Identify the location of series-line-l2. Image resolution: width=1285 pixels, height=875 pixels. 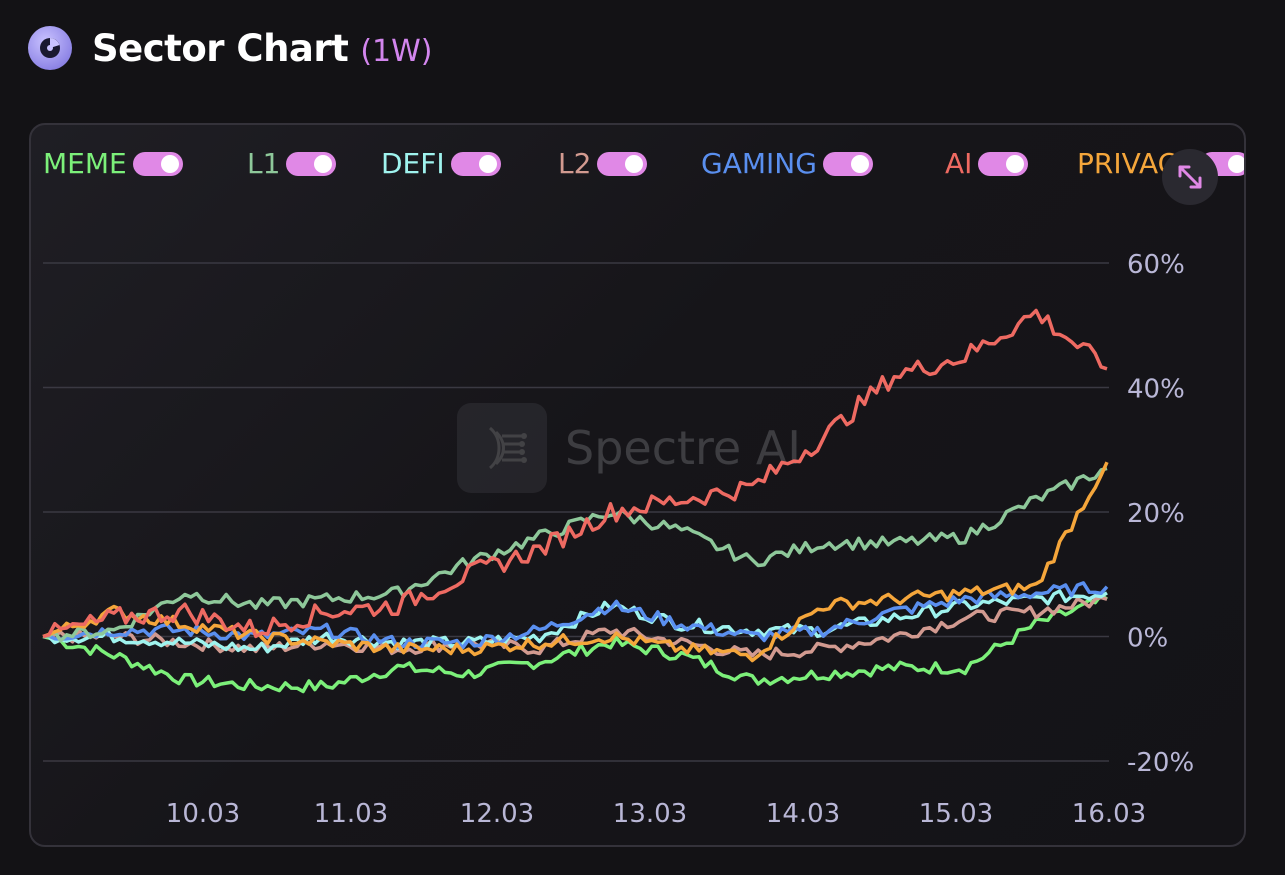
(575, 628).